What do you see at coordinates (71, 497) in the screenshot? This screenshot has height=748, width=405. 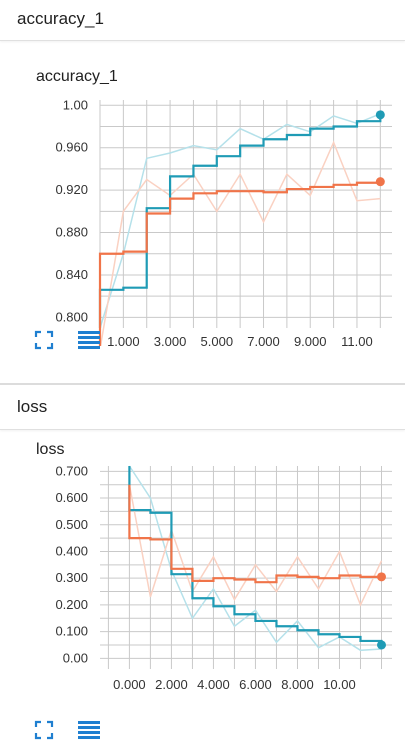 I see `y-tick-label: 0.600` at bounding box center [71, 497].